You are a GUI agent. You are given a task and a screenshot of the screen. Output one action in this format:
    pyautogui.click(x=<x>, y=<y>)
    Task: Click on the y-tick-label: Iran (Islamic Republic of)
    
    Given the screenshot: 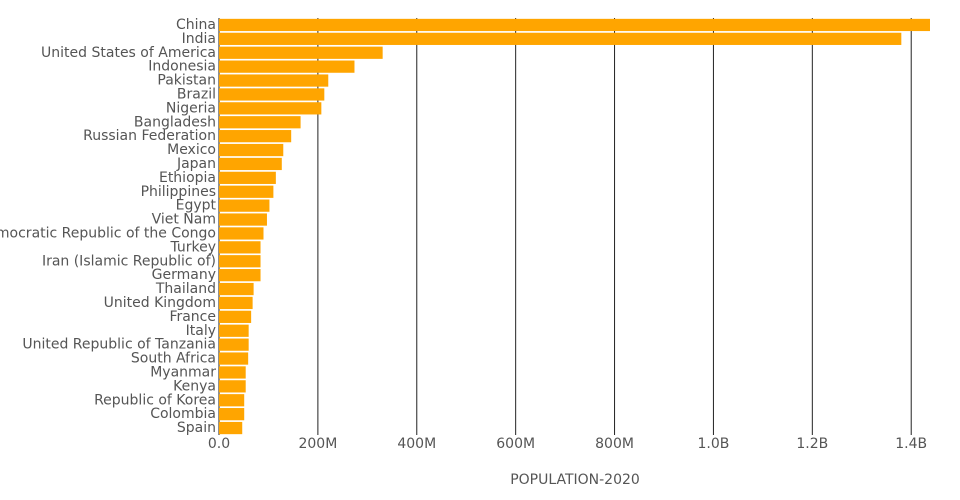 What is the action you would take?
    pyautogui.click(x=129, y=261)
    